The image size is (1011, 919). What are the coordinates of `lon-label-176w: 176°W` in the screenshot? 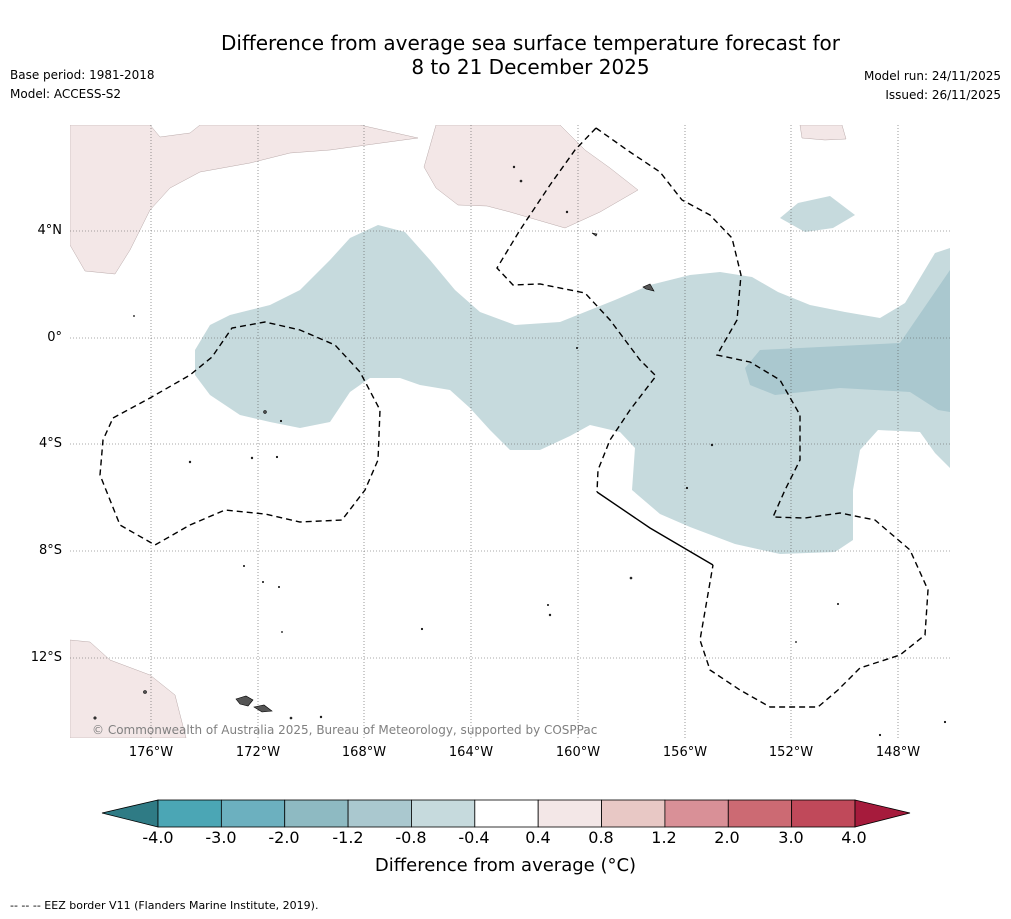 It's located at (151, 752).